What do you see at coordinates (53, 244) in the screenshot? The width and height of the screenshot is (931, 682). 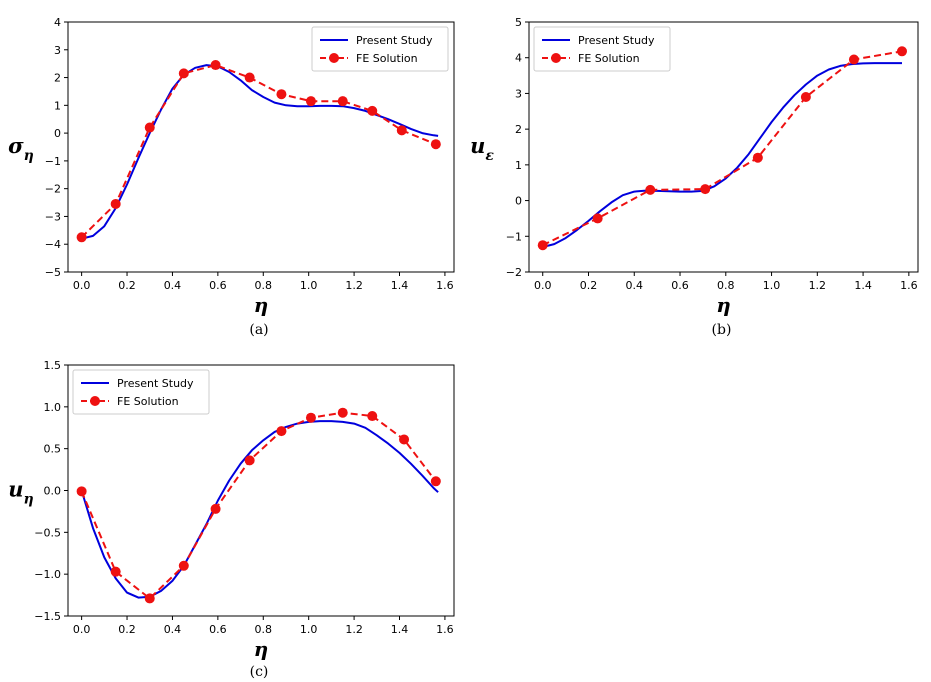 I see `y-tick-label: −4` at bounding box center [53, 244].